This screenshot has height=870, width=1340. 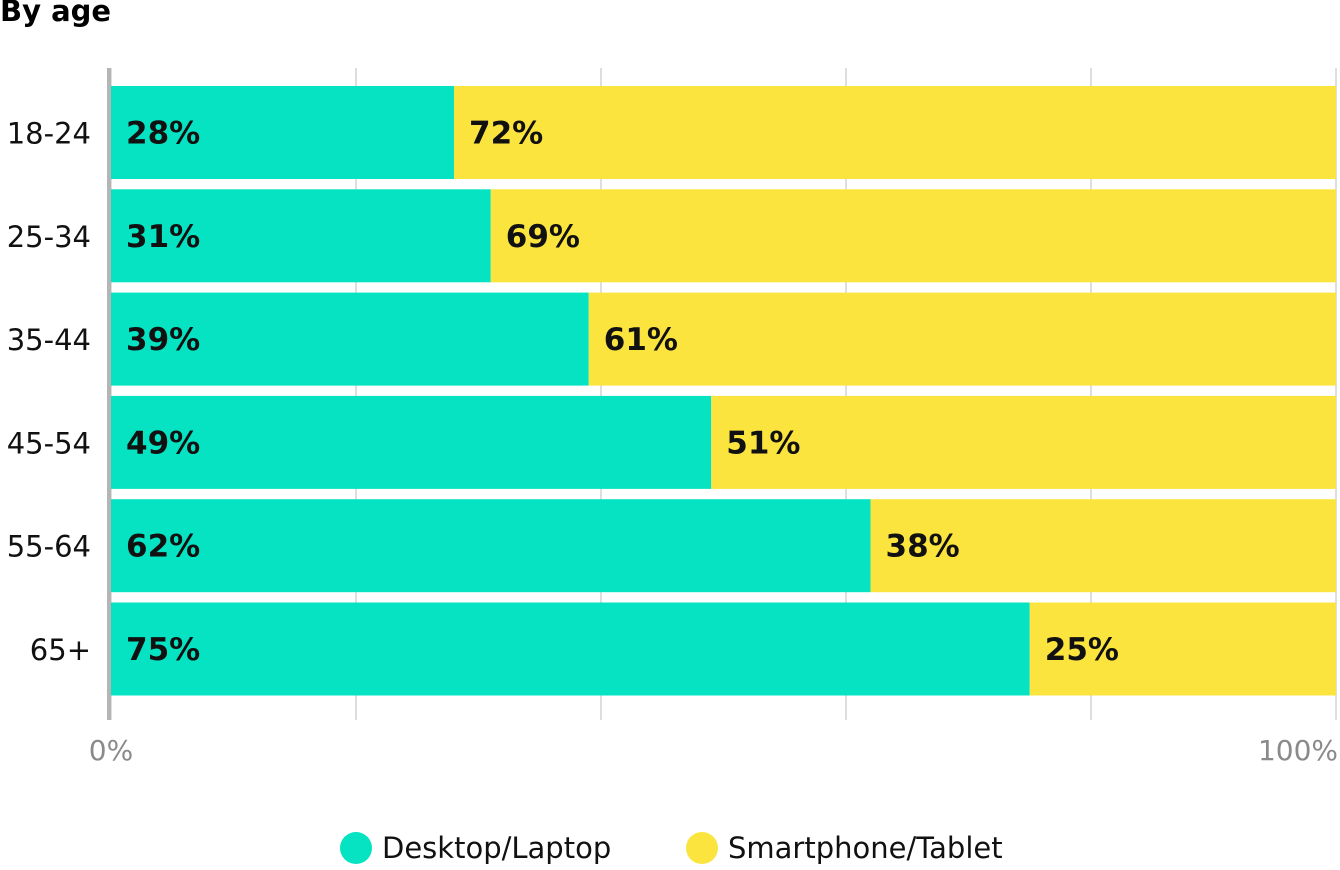 I want to click on category-label: 45-54, so click(x=49, y=443).